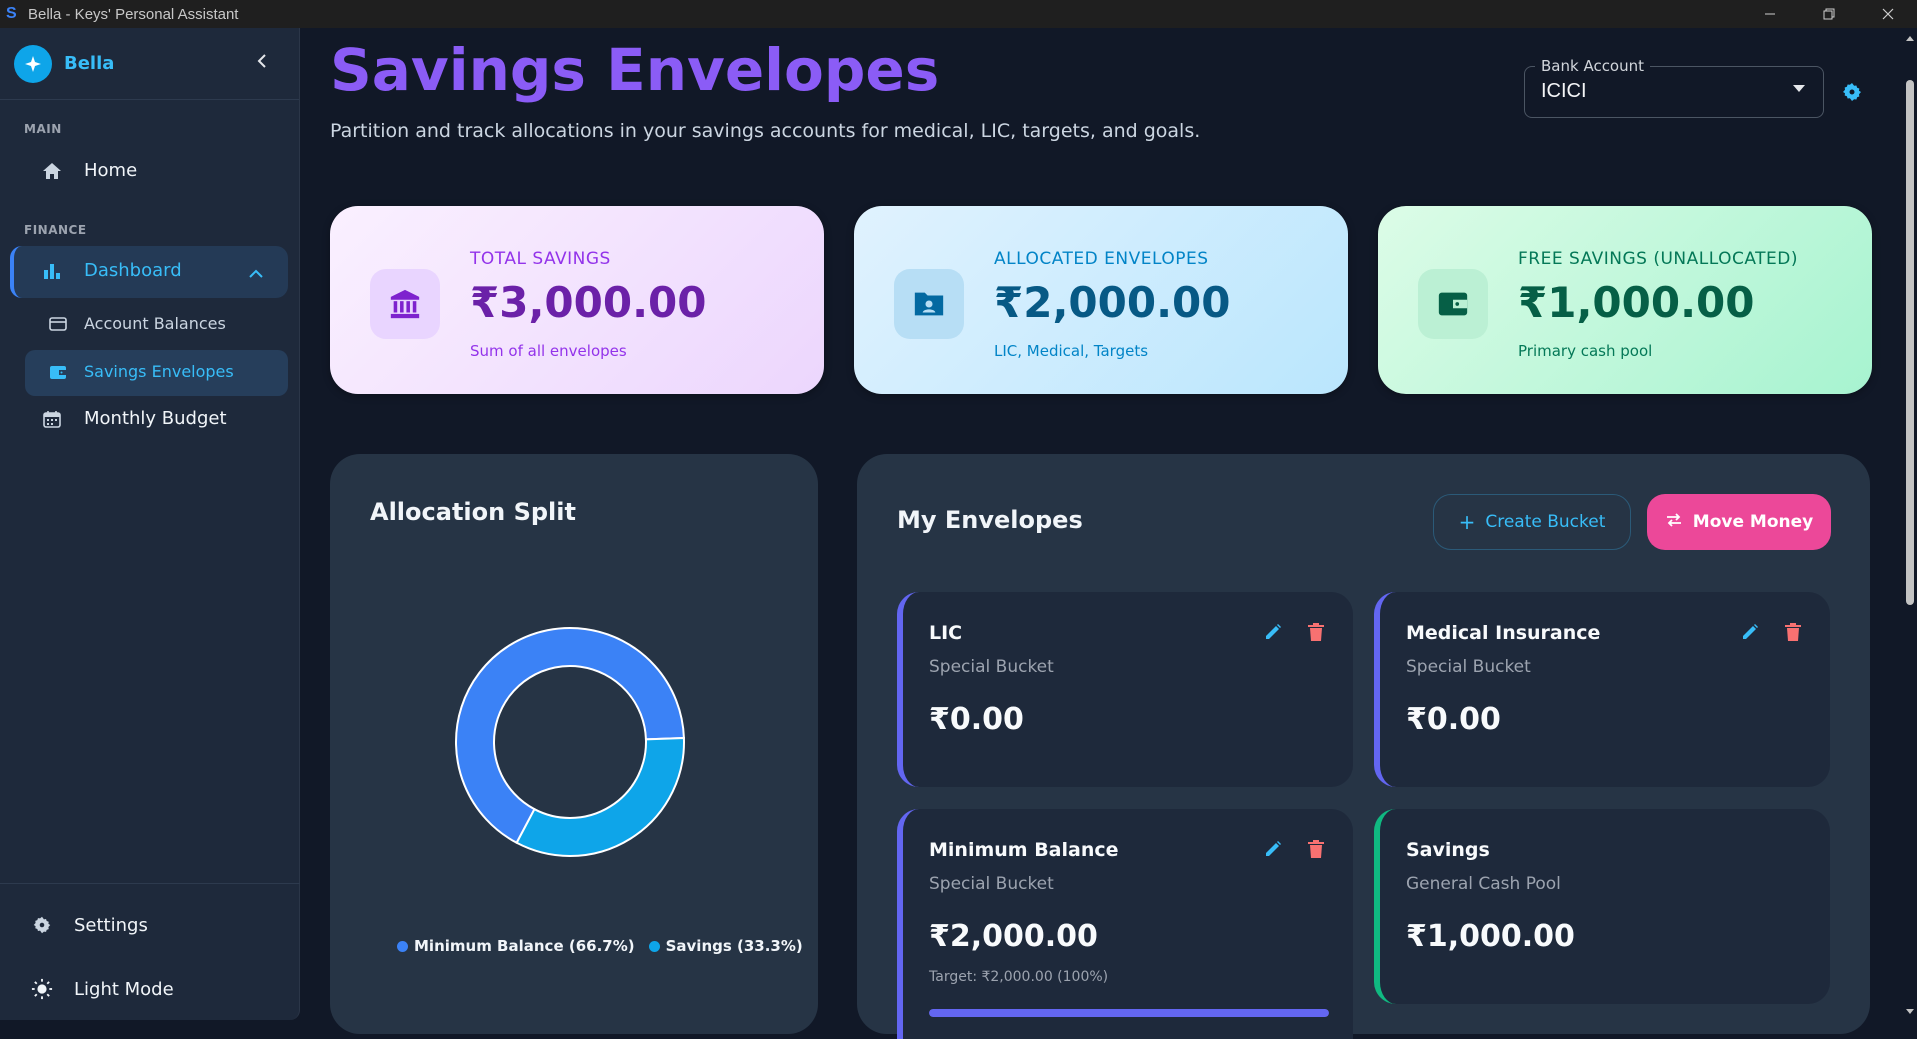 The width and height of the screenshot is (1917, 1039). Describe the element at coordinates (1910, 342) in the screenshot. I see `scrollbar-thumb` at that location.